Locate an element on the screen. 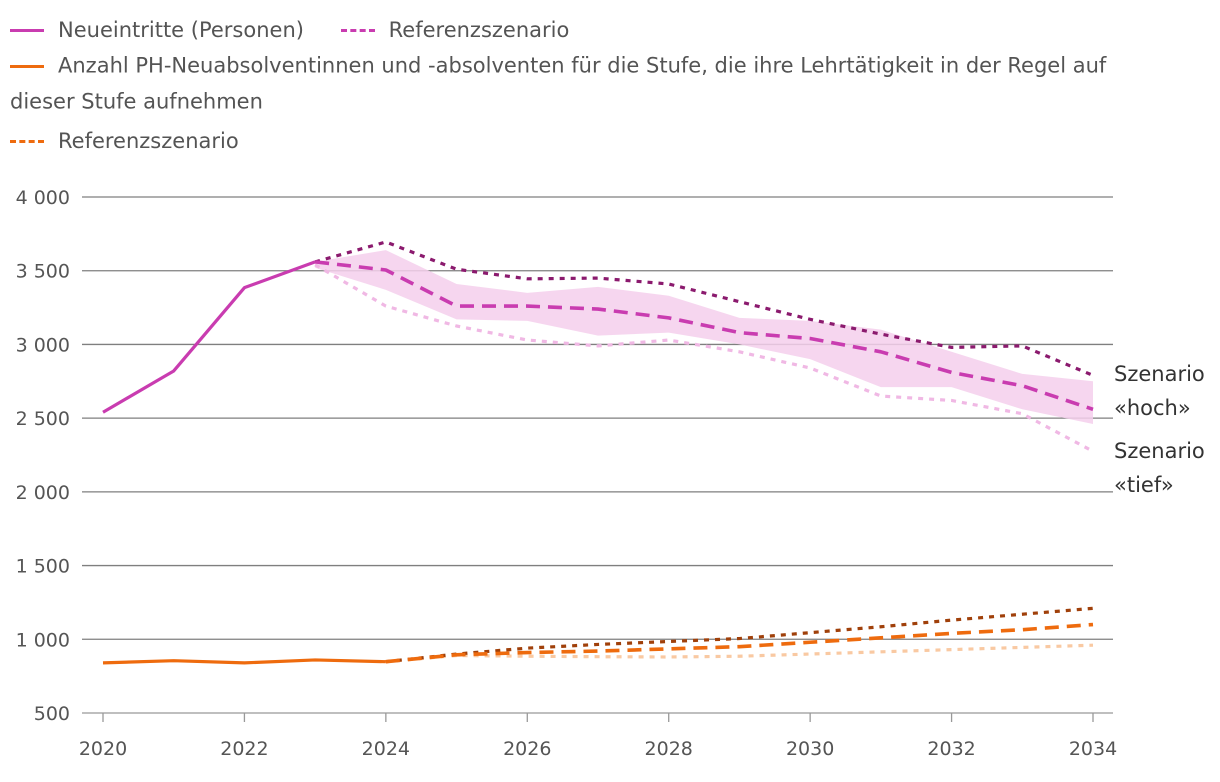  scenario-annotation: «hoch» is located at coordinates (1152, 408).